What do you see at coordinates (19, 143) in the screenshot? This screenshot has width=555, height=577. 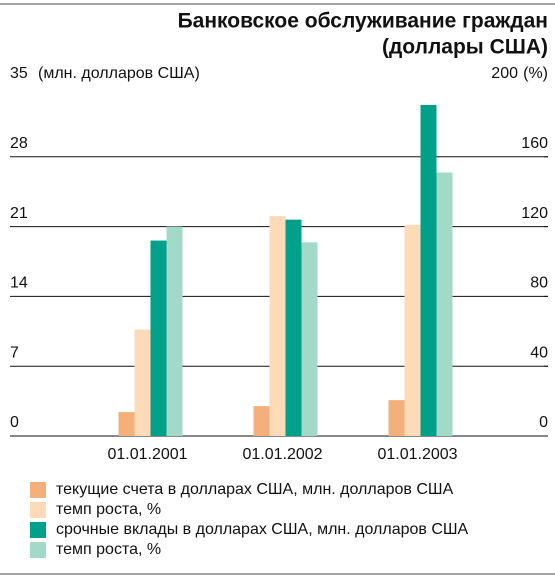 I see `y-tick-label: 28` at bounding box center [19, 143].